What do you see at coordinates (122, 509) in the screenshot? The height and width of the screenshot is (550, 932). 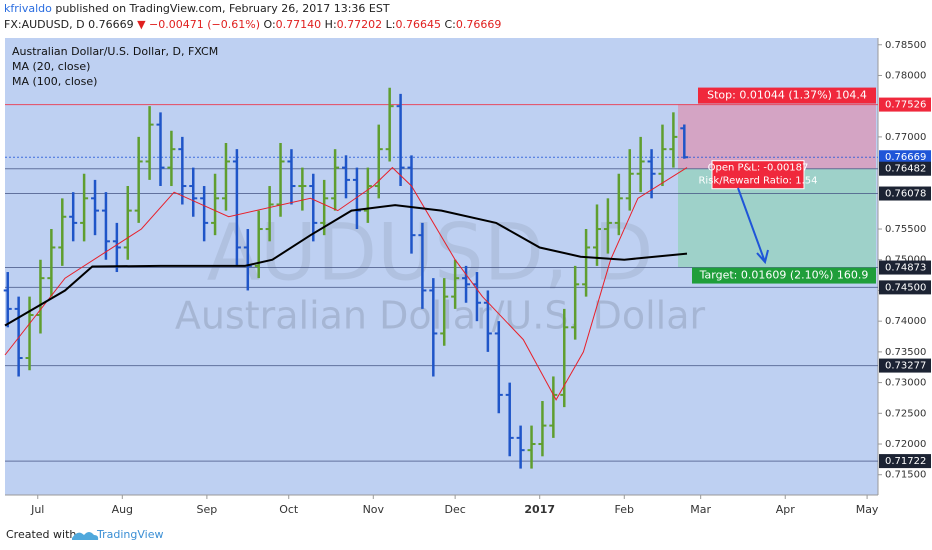 I see `x-tick-label: Aug` at bounding box center [122, 509].